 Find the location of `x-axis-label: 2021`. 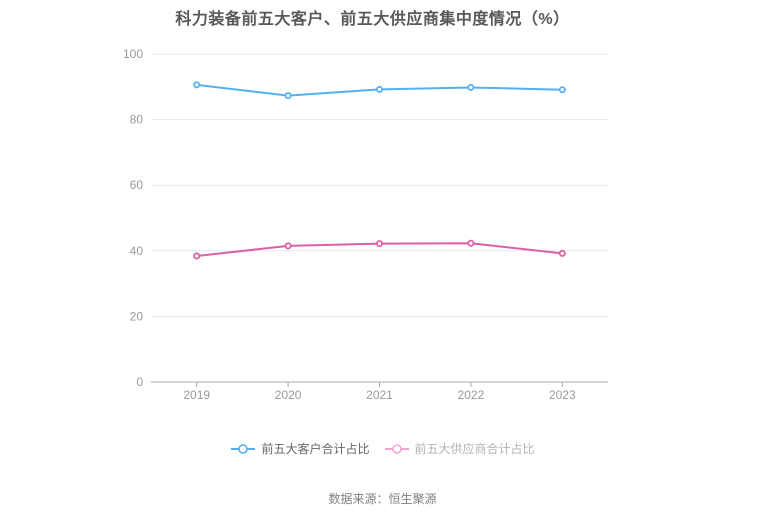

x-axis-label: 2021 is located at coordinates (379, 395).